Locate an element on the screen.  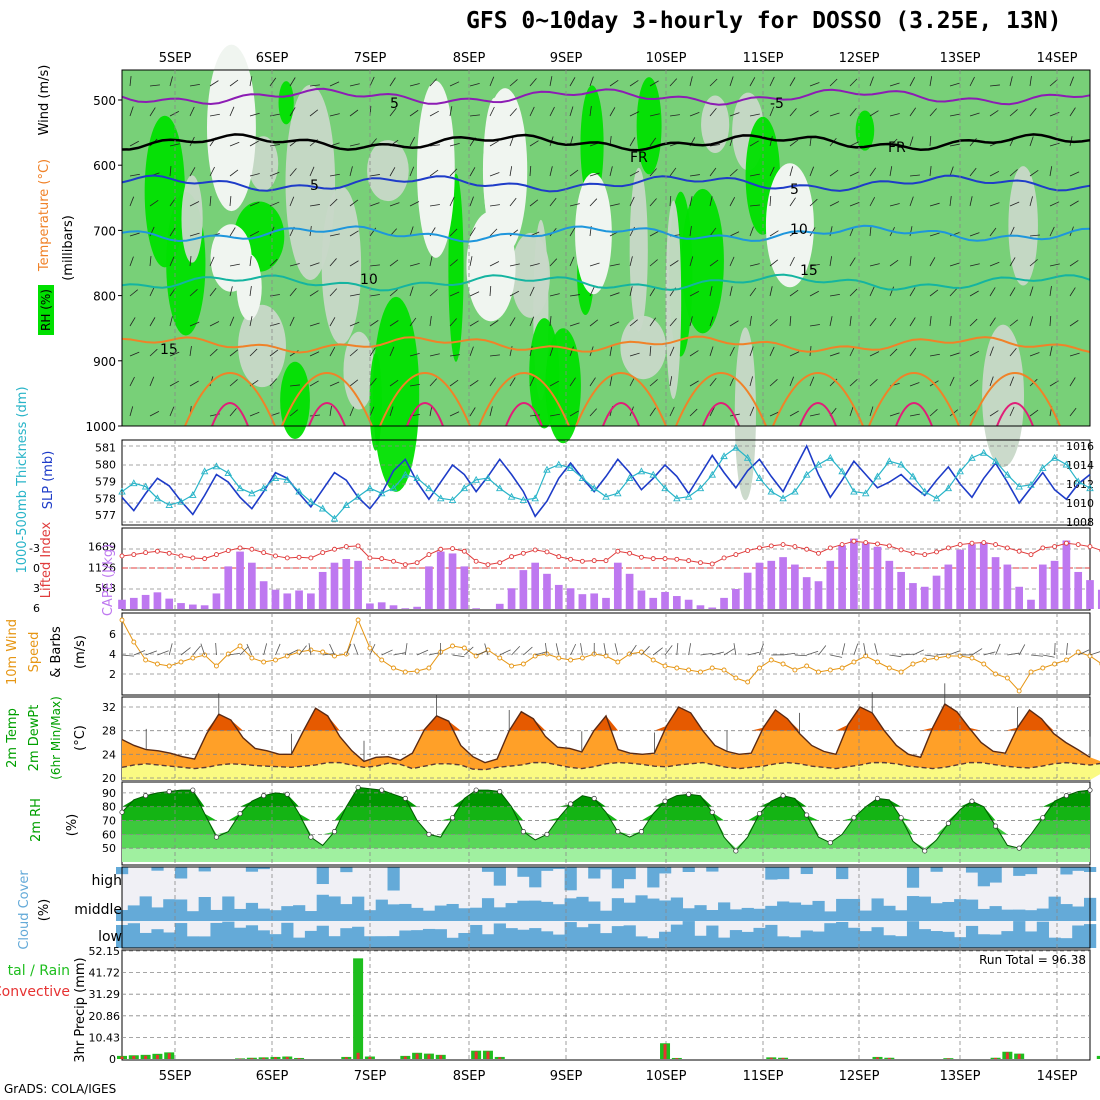
y-tick-thickness: 579 is located at coordinates (105, 481).